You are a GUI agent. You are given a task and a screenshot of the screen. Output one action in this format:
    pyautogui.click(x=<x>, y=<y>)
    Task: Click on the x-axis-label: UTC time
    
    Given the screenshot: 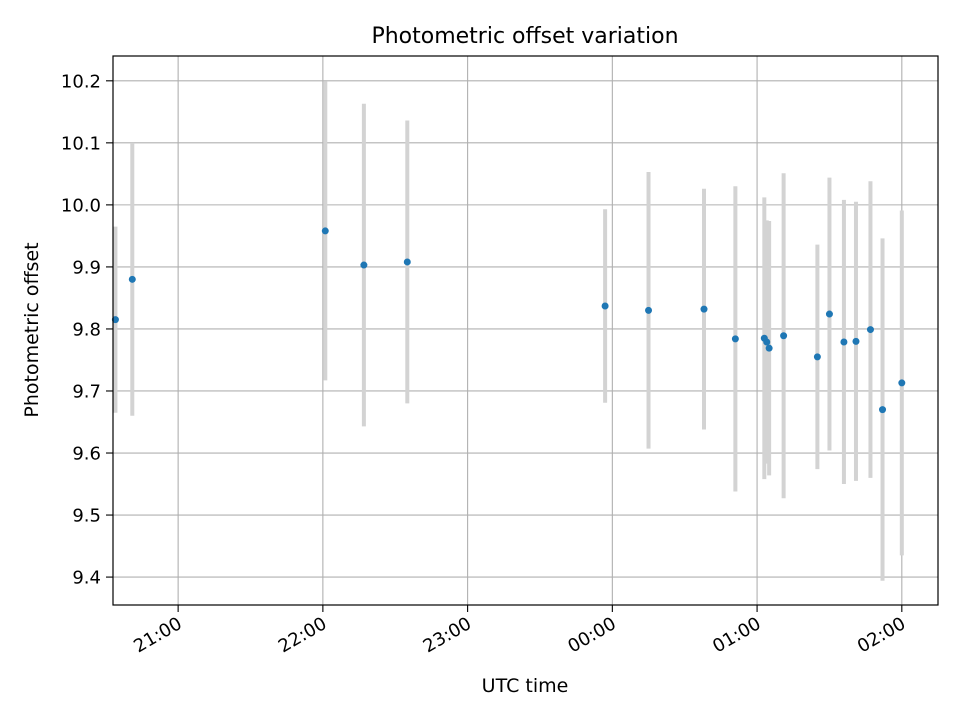 What is the action you would take?
    pyautogui.click(x=525, y=686)
    